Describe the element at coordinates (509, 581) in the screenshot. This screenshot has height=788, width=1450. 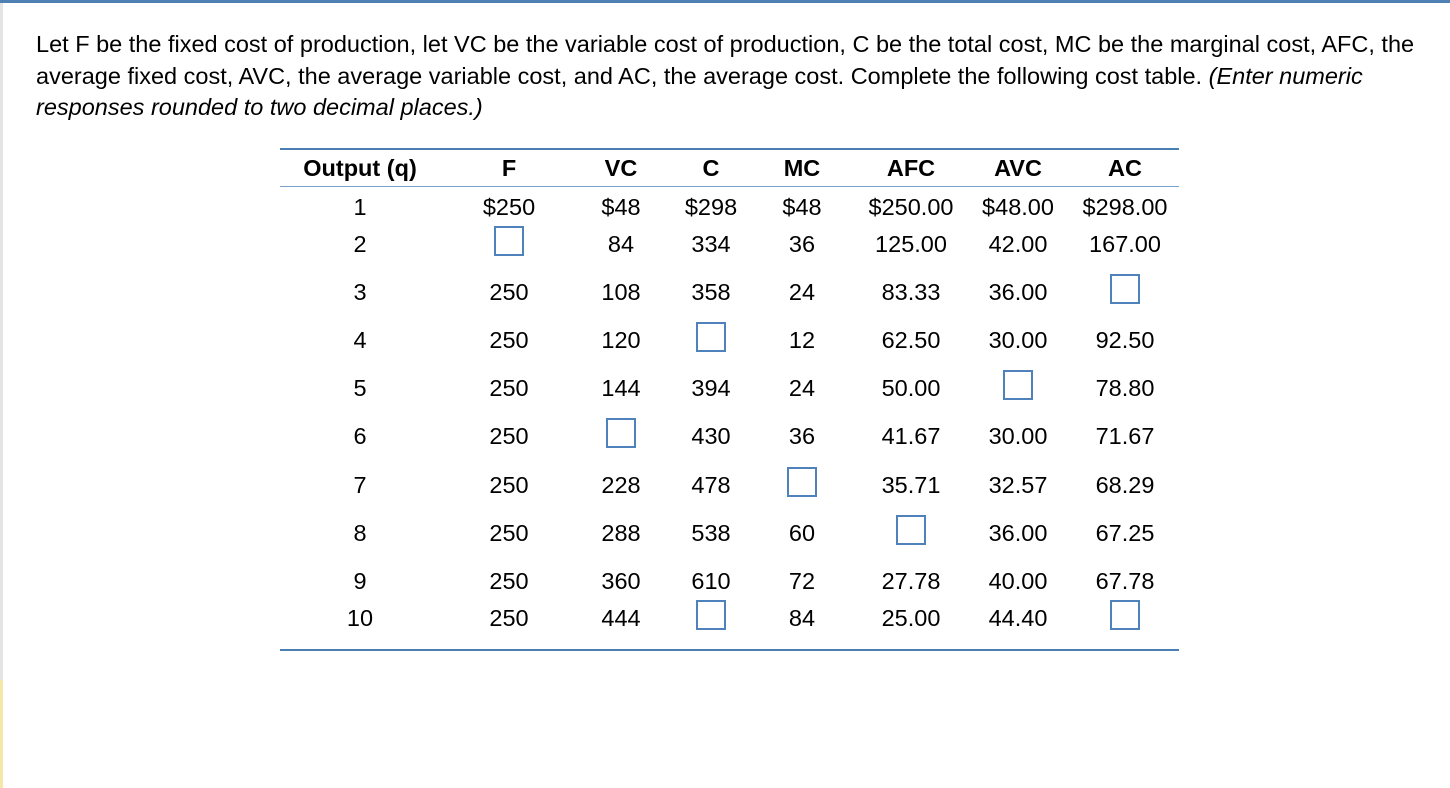
I see `cell-f-q9: 250` at that location.